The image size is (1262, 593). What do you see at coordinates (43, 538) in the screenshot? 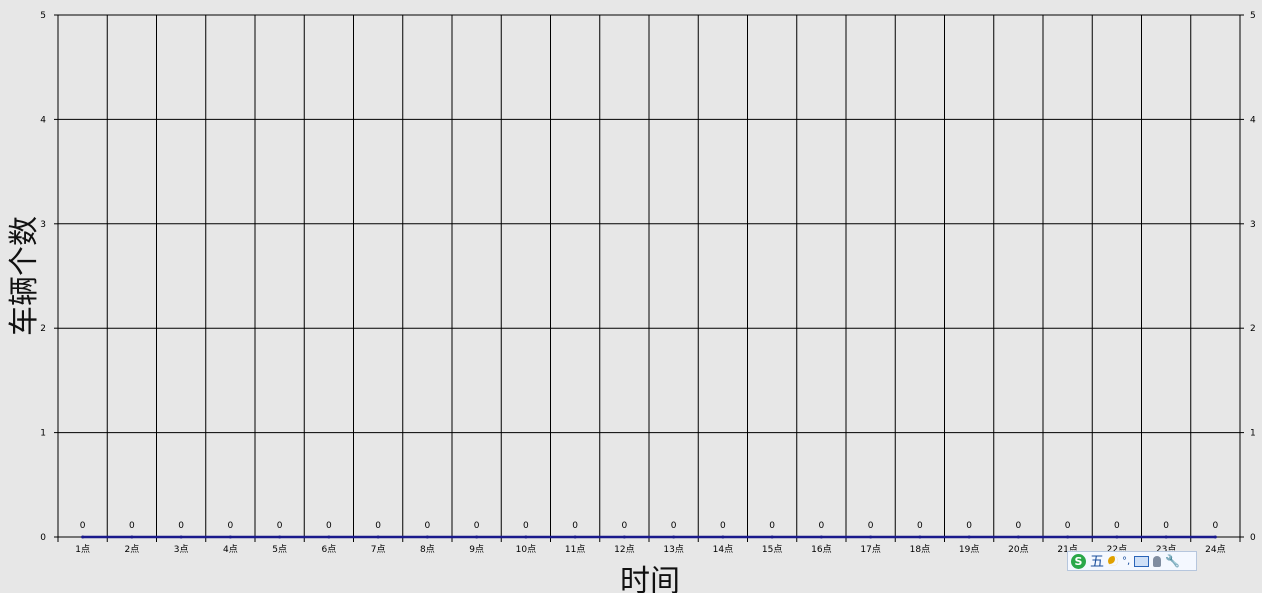
I see `y-tick-label-left: 0` at bounding box center [43, 538].